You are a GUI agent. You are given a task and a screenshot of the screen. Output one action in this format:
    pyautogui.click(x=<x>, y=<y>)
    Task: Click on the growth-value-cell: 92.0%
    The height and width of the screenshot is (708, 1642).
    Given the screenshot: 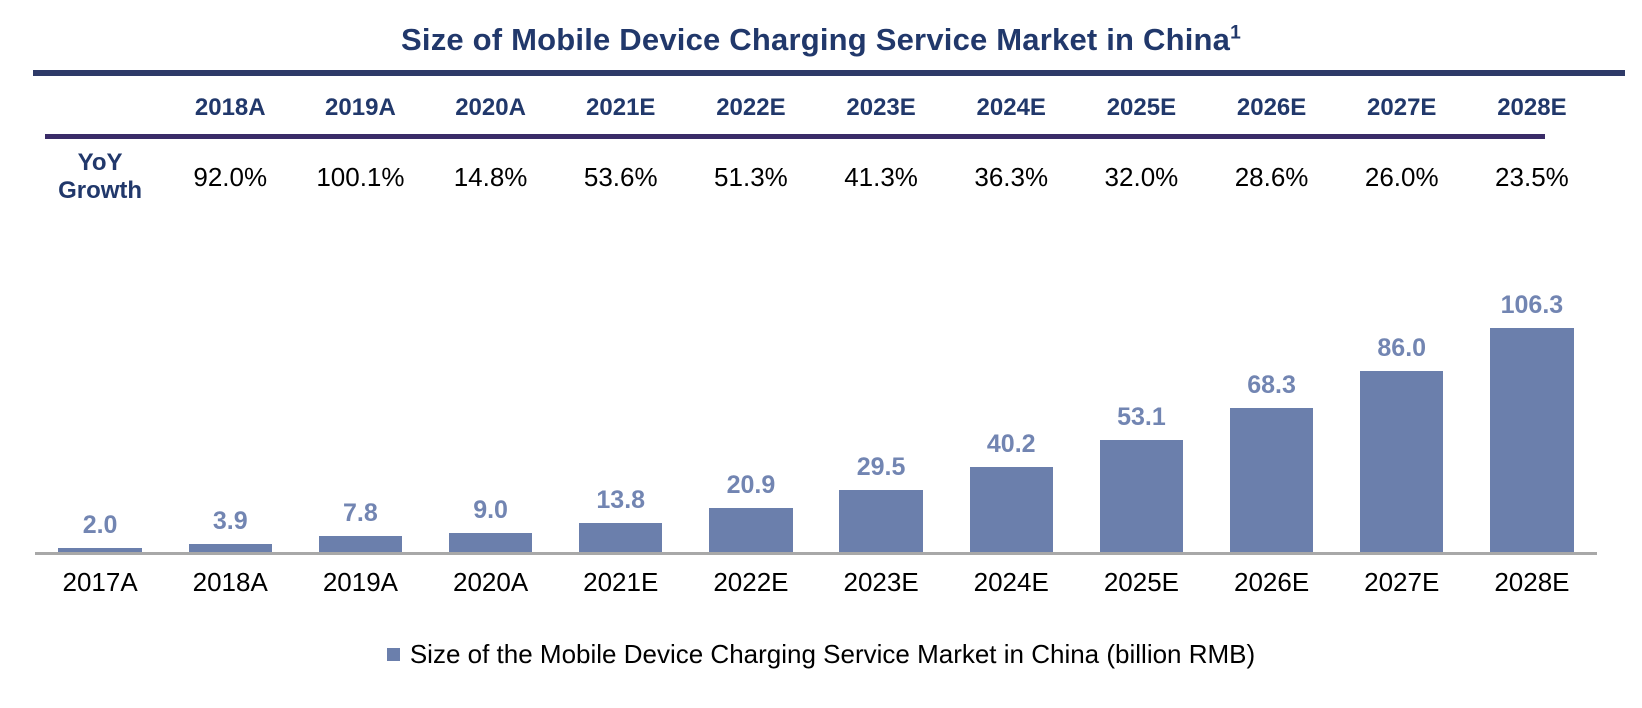 What is the action you would take?
    pyautogui.click(x=230, y=177)
    